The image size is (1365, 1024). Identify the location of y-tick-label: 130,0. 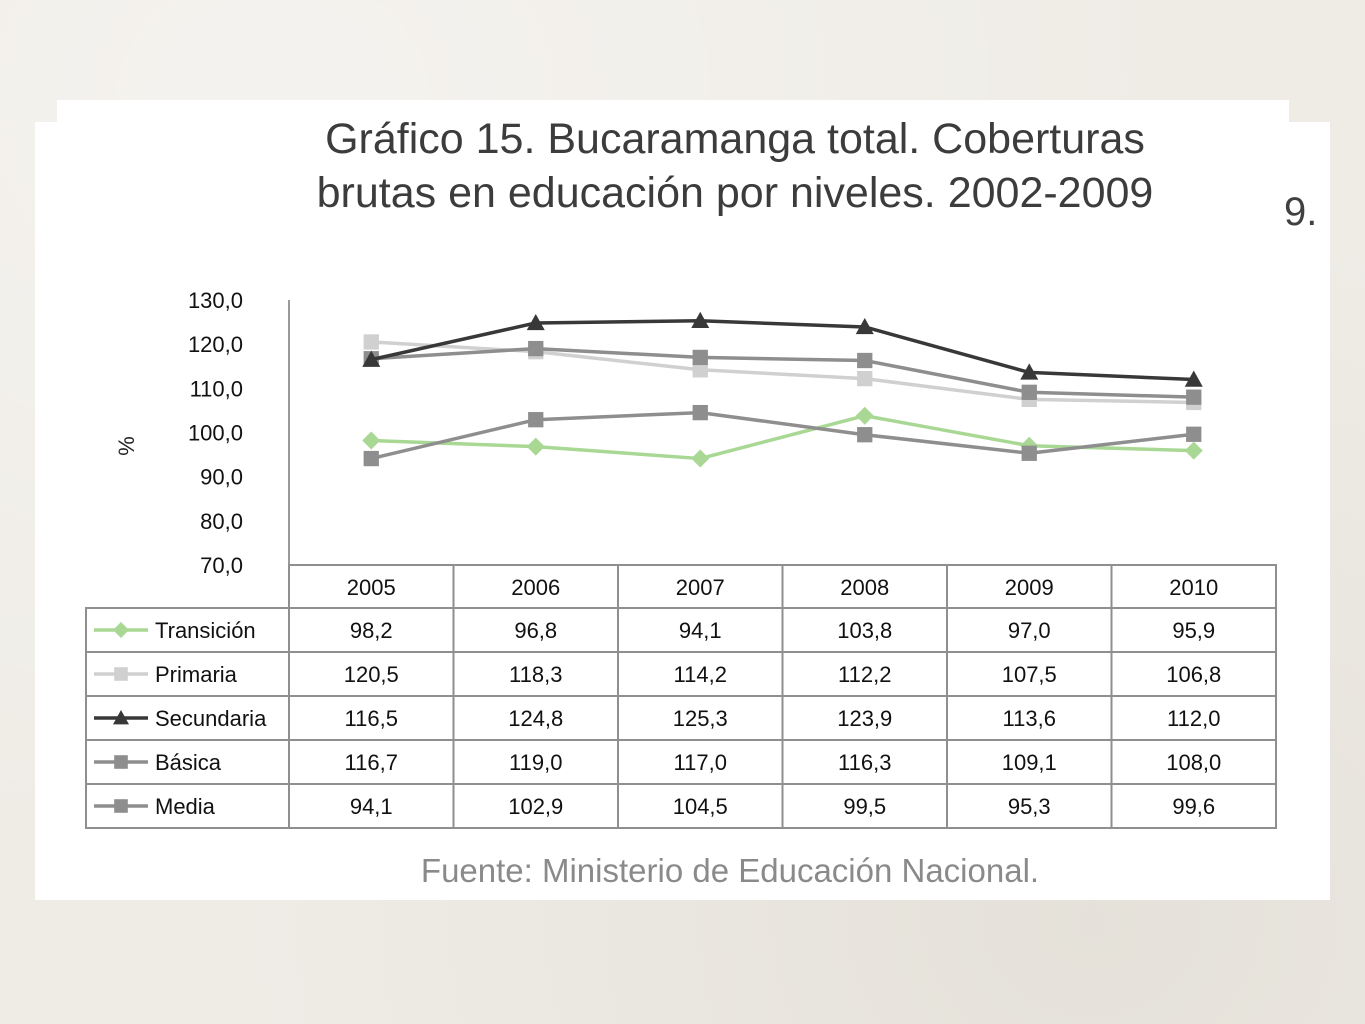
(215, 300).